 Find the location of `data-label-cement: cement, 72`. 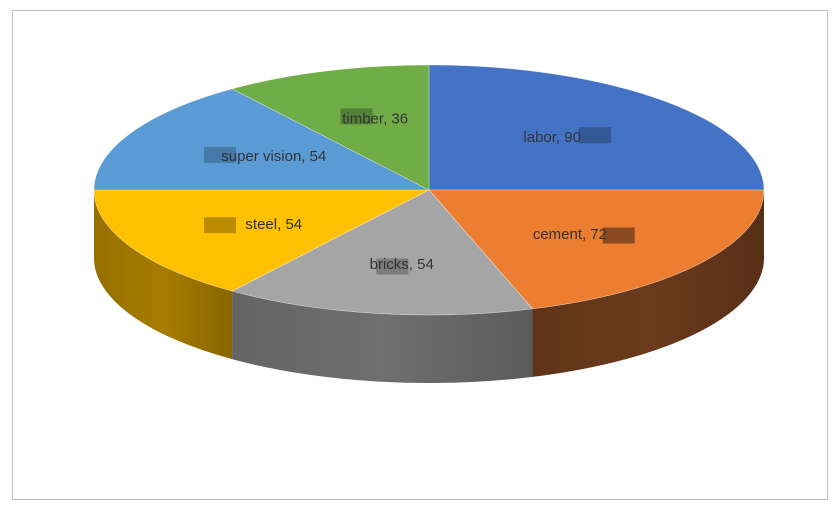

data-label-cement: cement, 72 is located at coordinates (570, 234).